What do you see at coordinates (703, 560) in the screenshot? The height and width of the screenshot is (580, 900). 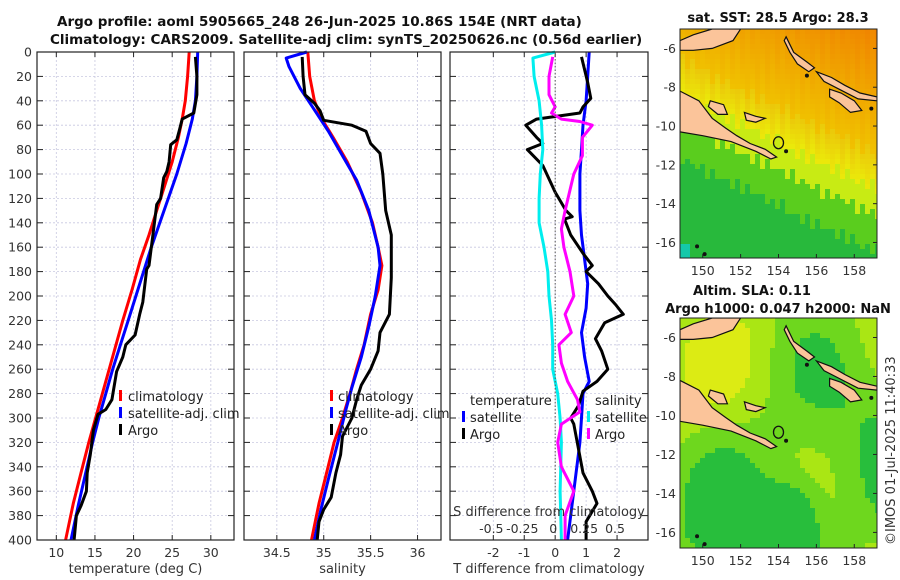 I see `x-tick-label: 150` at bounding box center [703, 560].